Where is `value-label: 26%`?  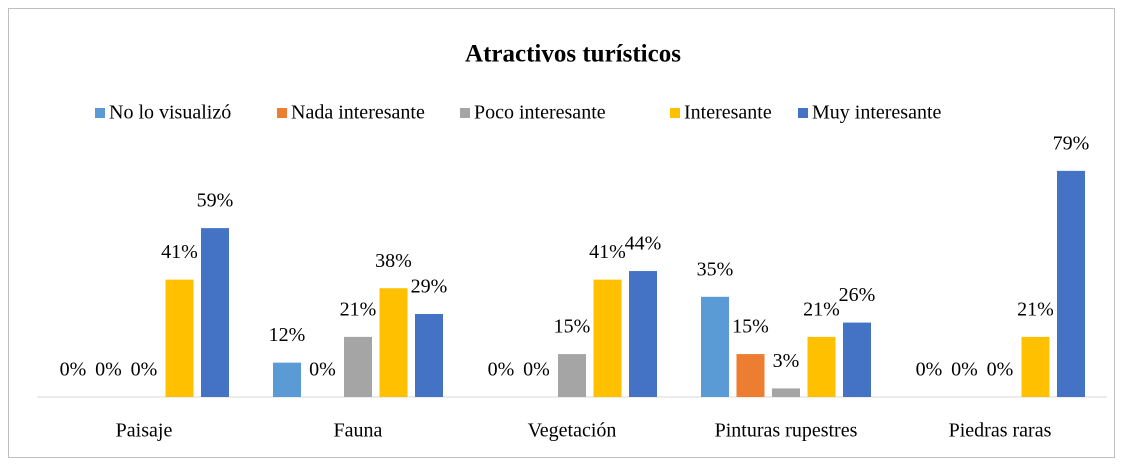 value-label: 26% is located at coordinates (857, 295).